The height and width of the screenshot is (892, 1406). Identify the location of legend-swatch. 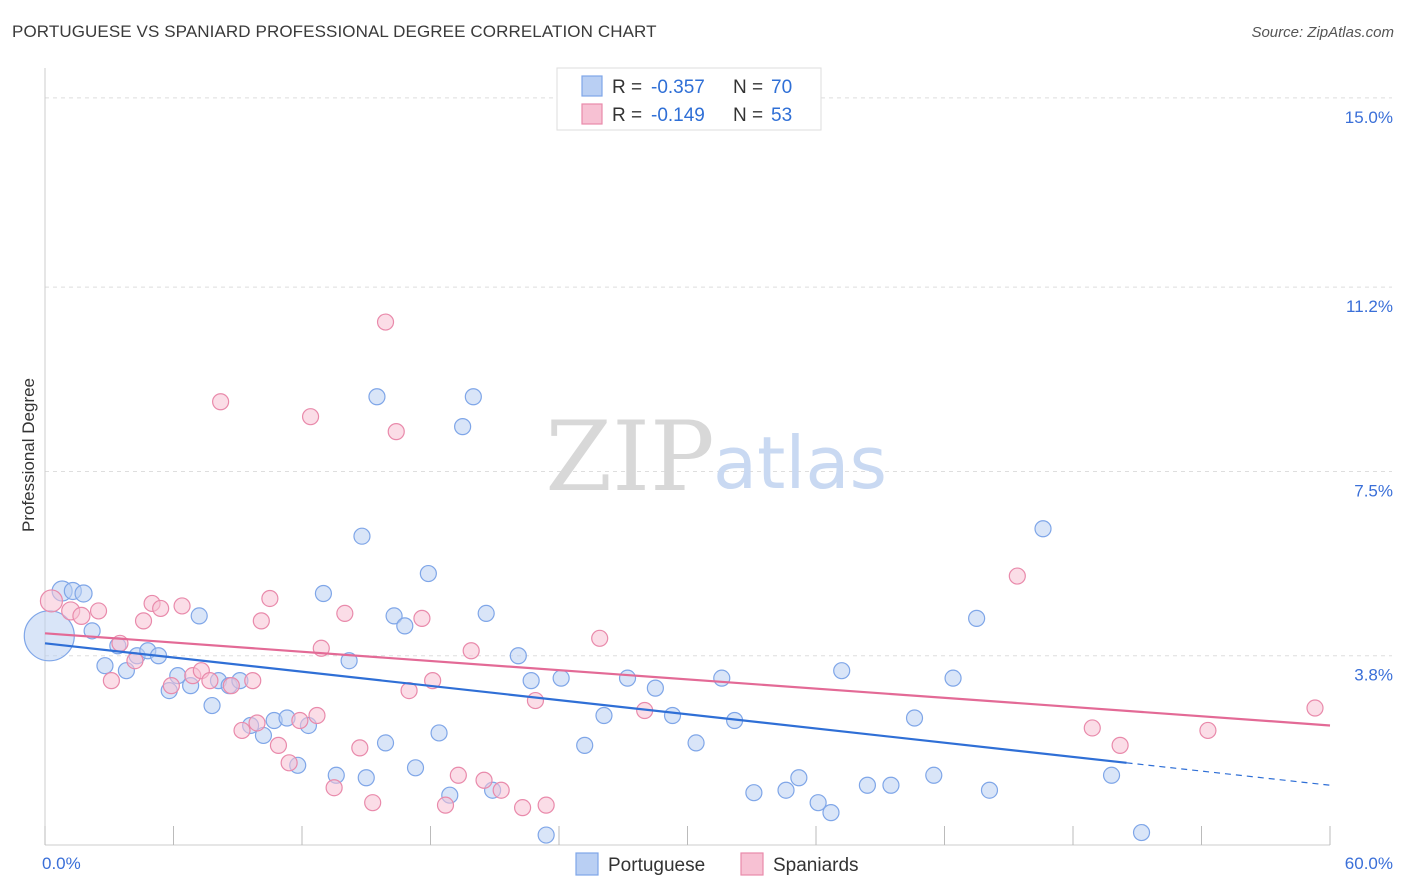
(592, 86).